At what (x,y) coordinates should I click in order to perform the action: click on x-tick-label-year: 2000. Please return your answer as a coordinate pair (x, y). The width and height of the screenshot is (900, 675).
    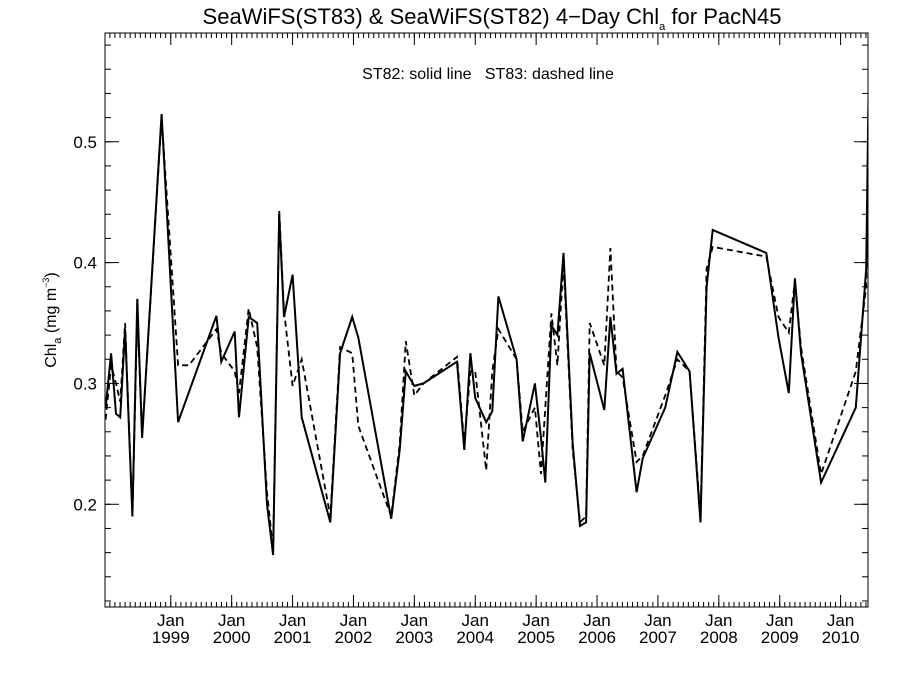
    Looking at the image, I should click on (232, 637).